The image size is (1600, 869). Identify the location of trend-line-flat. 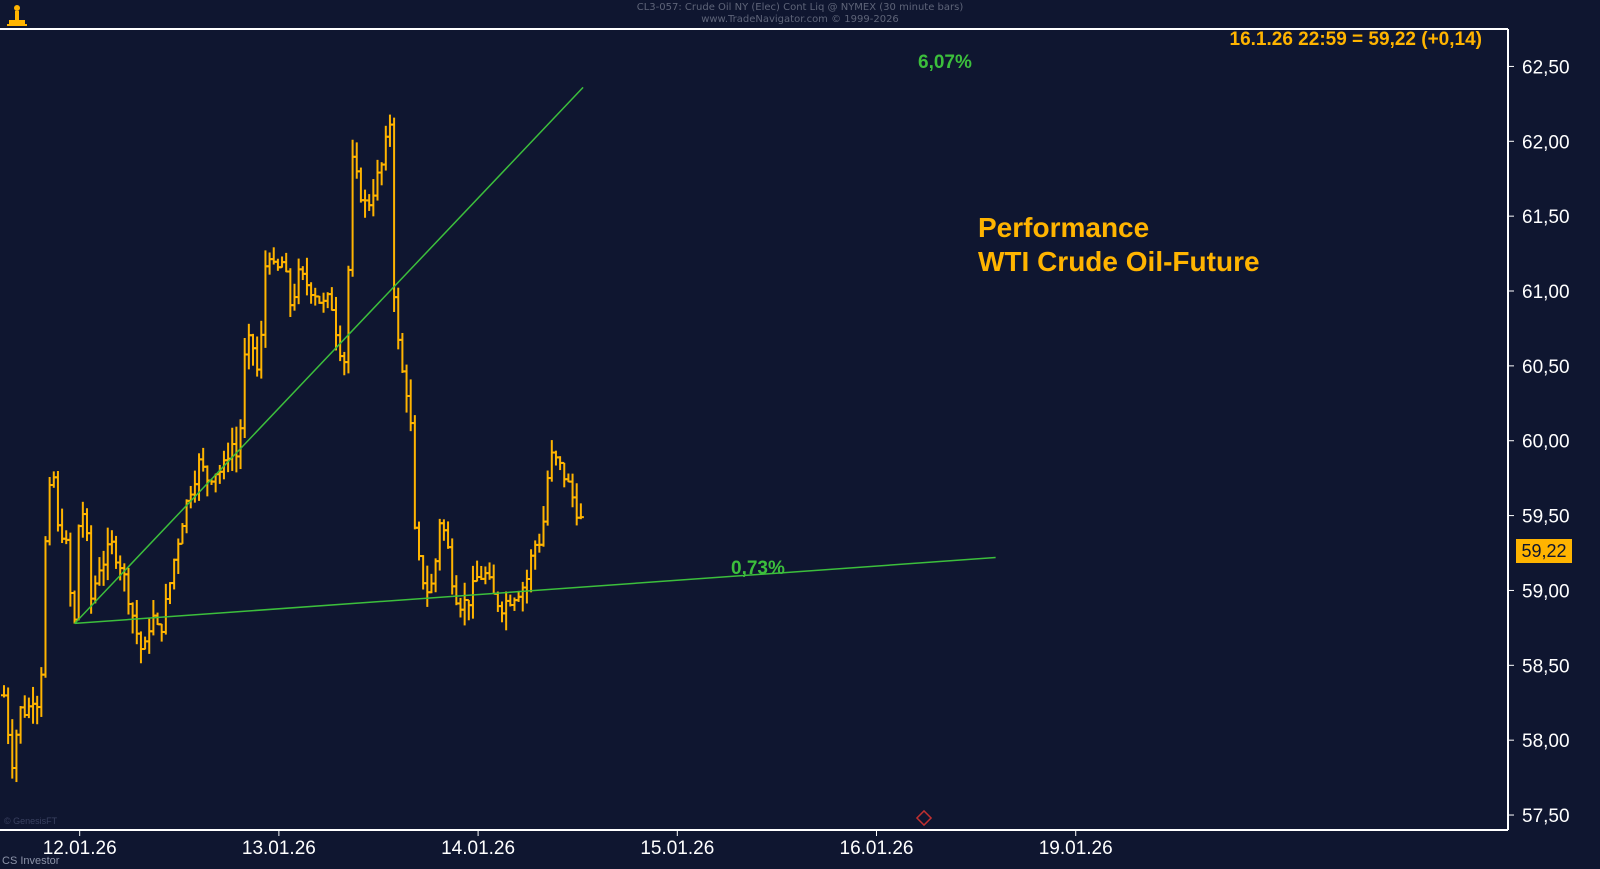
(535, 590).